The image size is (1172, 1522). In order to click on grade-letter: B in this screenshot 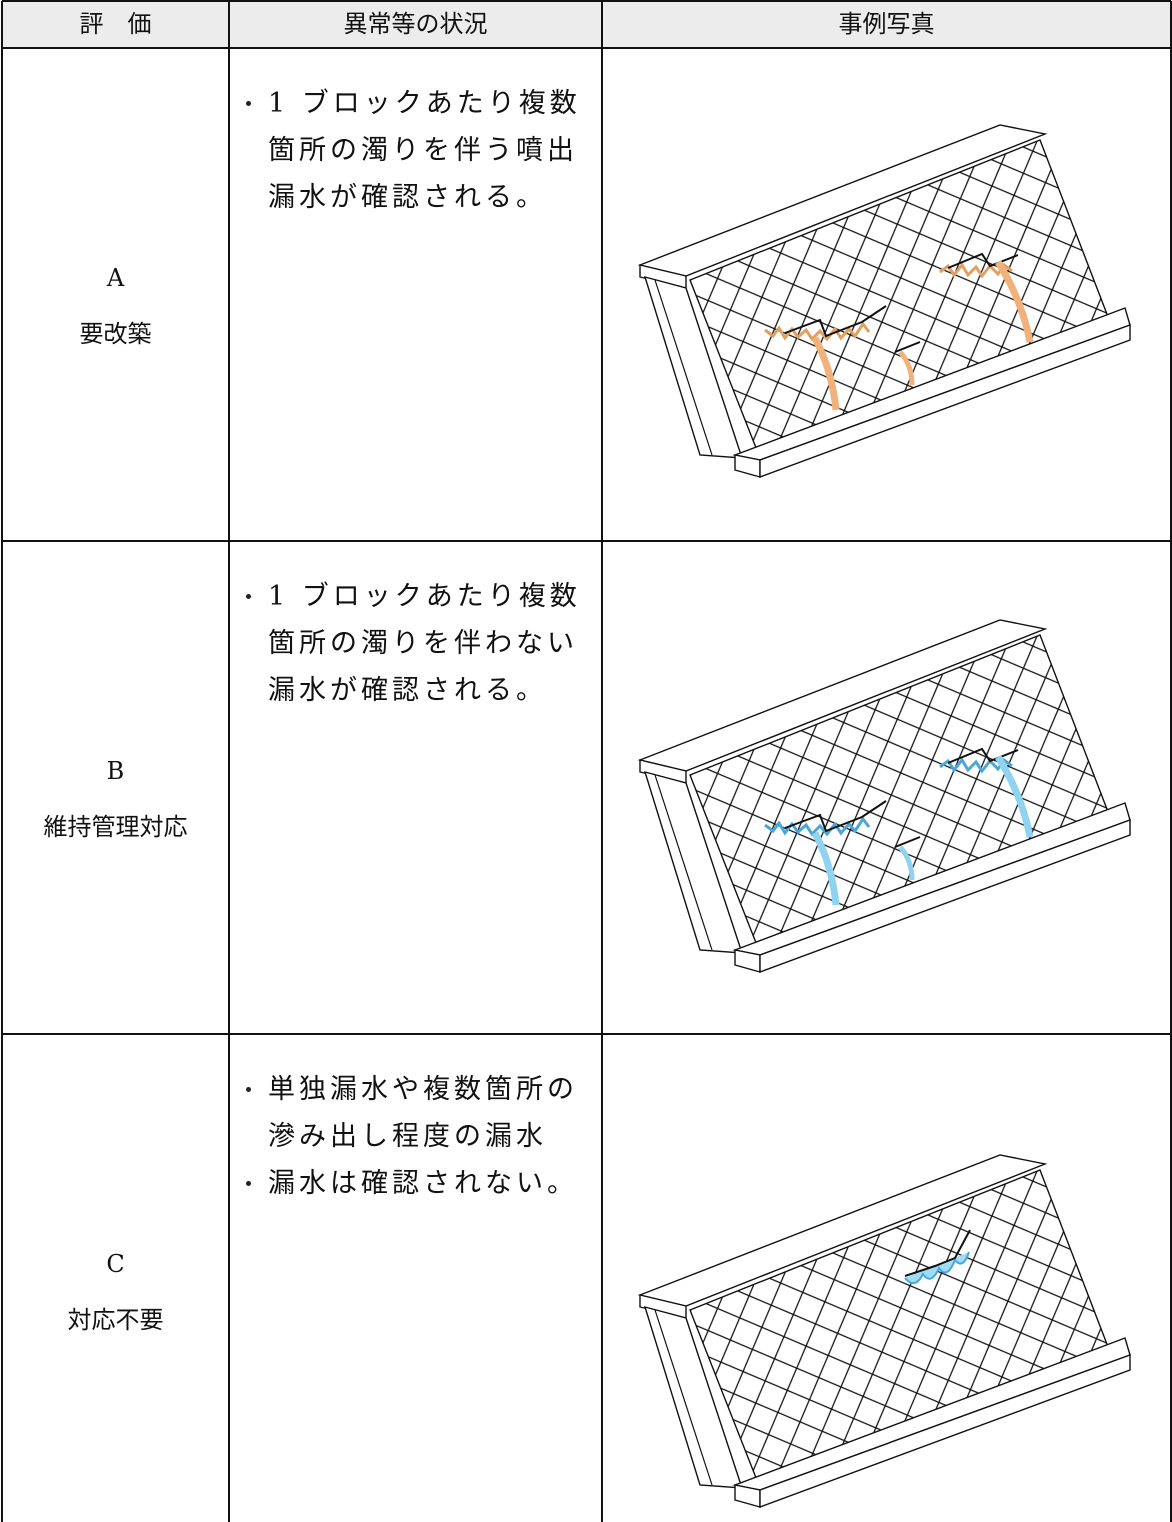, I will do `click(115, 771)`.